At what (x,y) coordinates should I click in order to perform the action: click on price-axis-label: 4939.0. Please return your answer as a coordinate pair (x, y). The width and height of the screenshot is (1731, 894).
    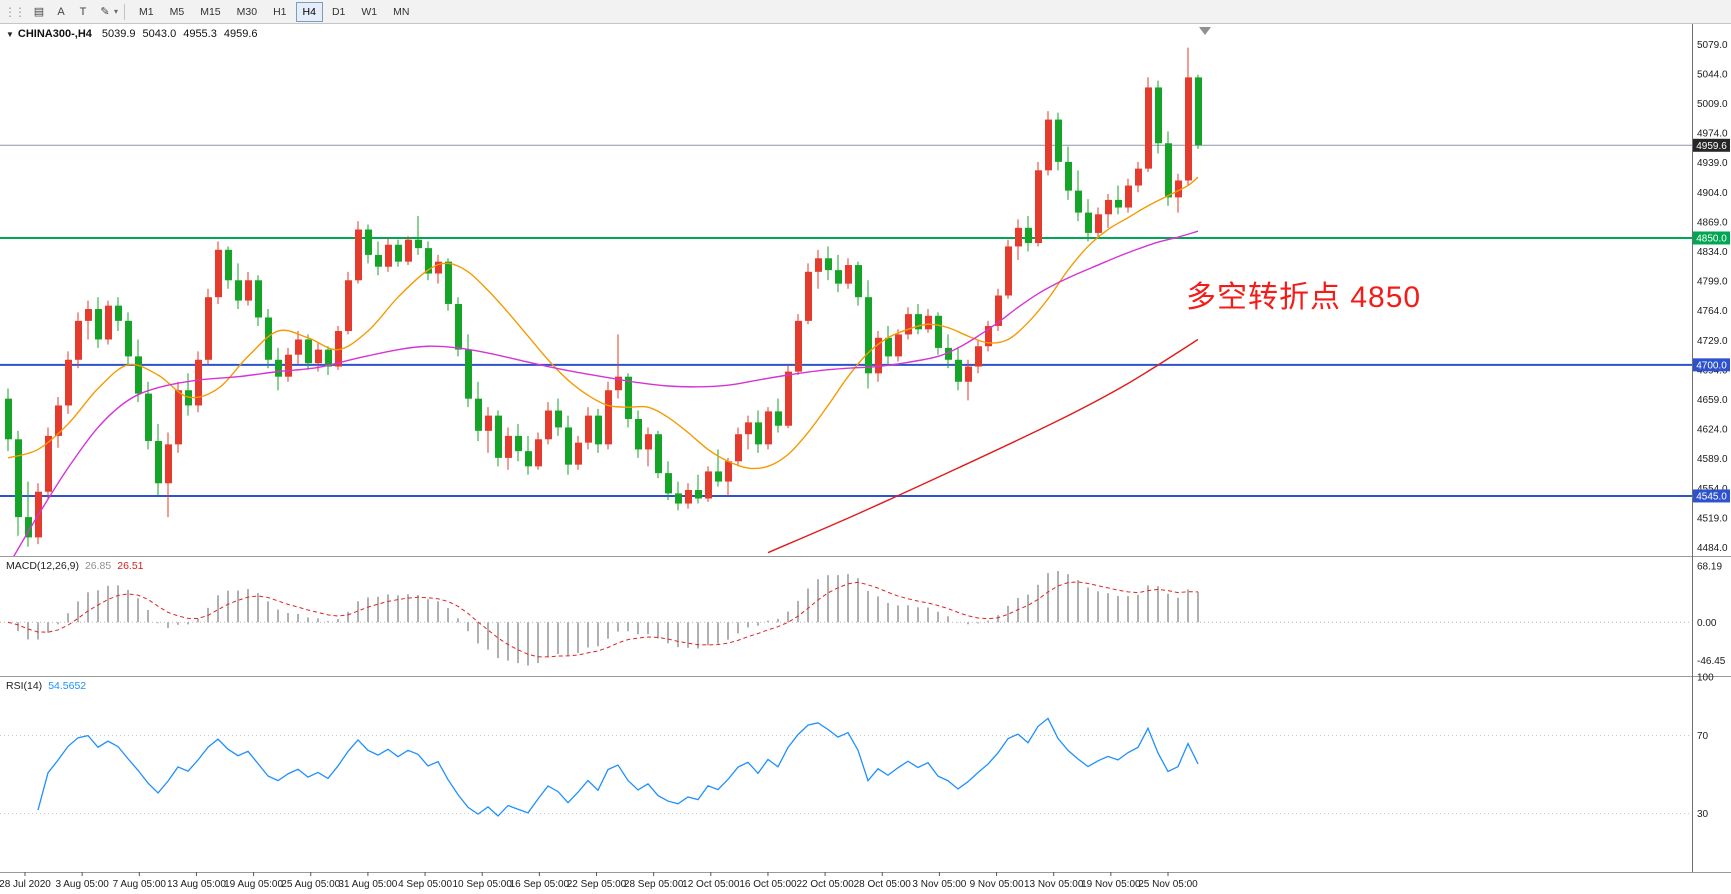
    Looking at the image, I should click on (1712, 163).